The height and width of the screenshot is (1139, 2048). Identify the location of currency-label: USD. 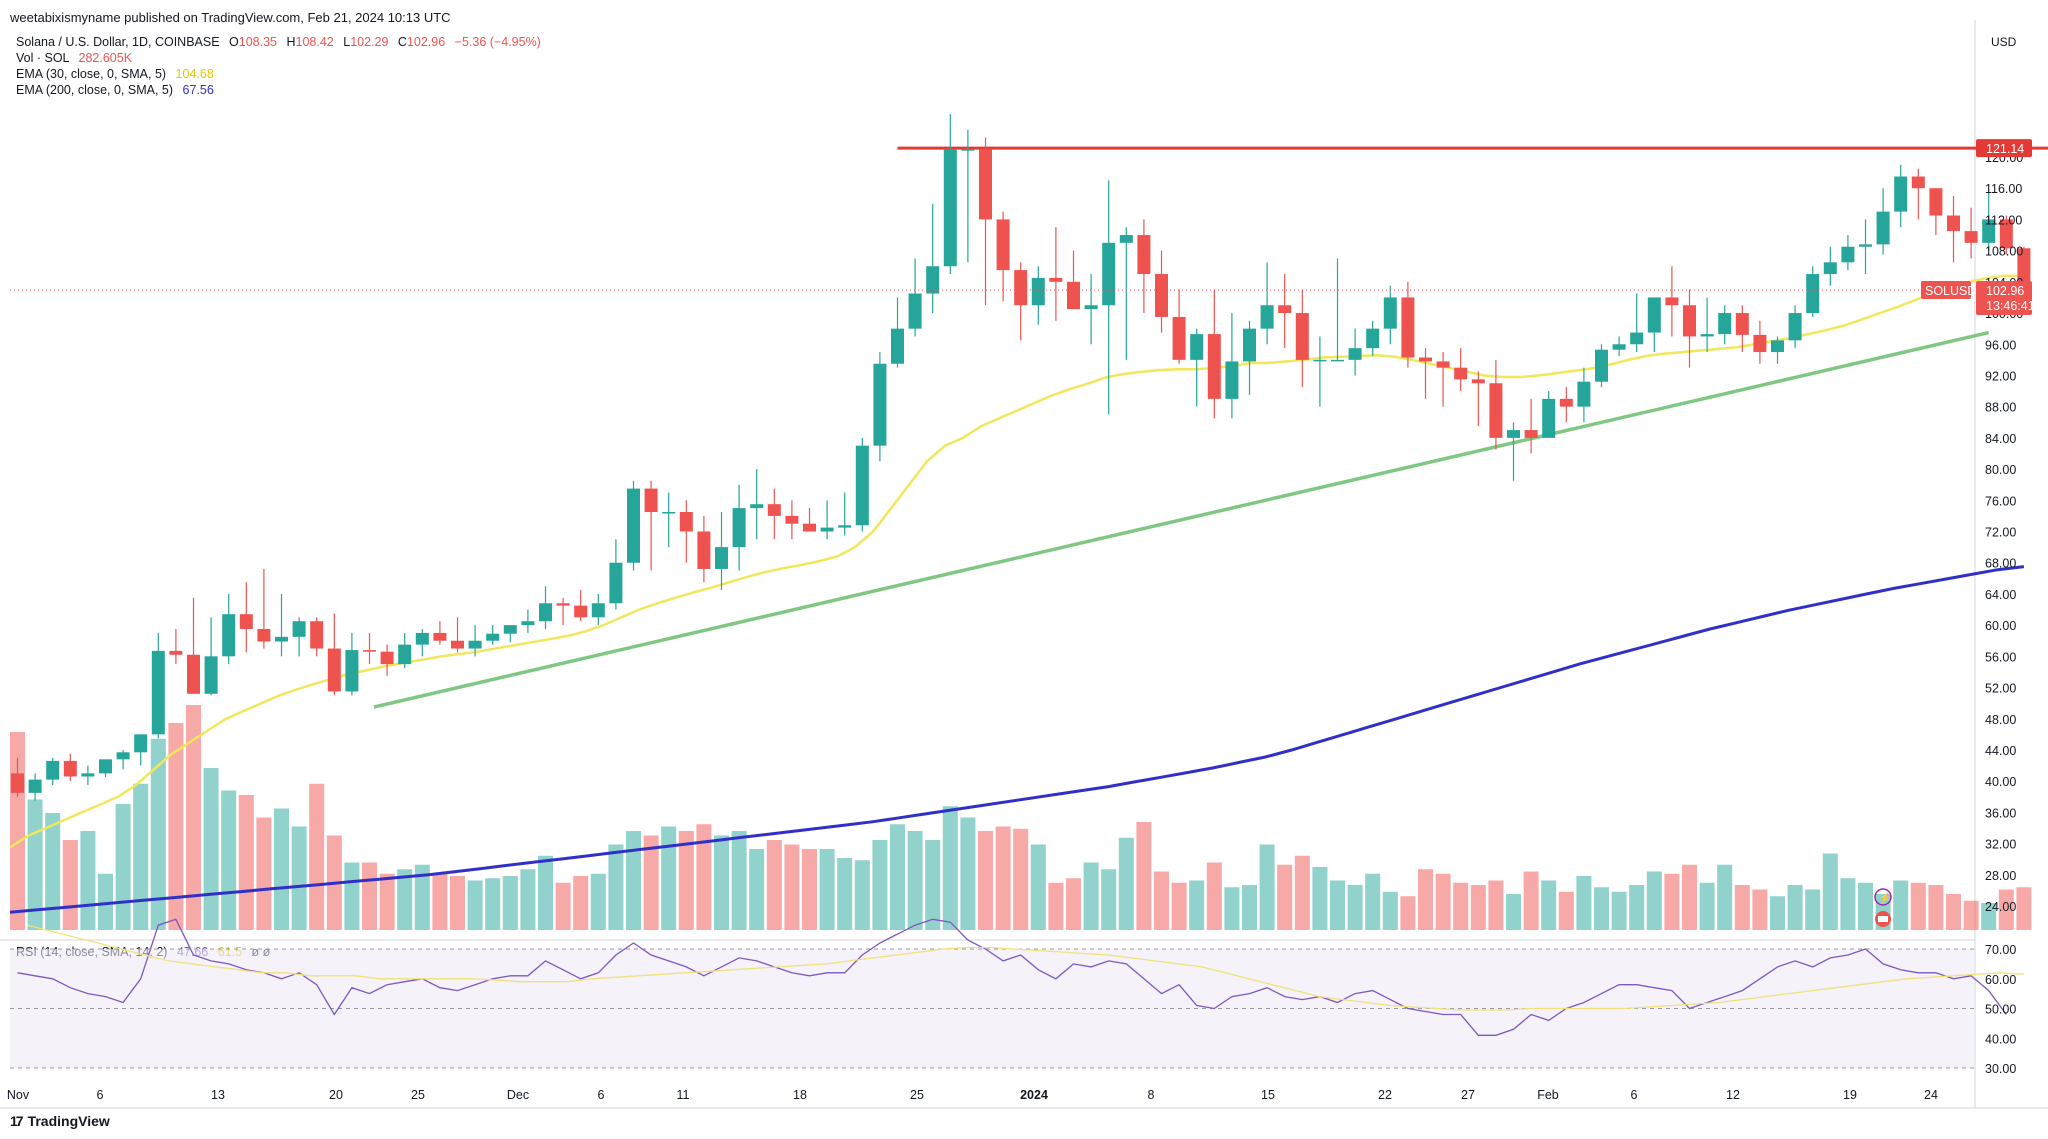
(2004, 42).